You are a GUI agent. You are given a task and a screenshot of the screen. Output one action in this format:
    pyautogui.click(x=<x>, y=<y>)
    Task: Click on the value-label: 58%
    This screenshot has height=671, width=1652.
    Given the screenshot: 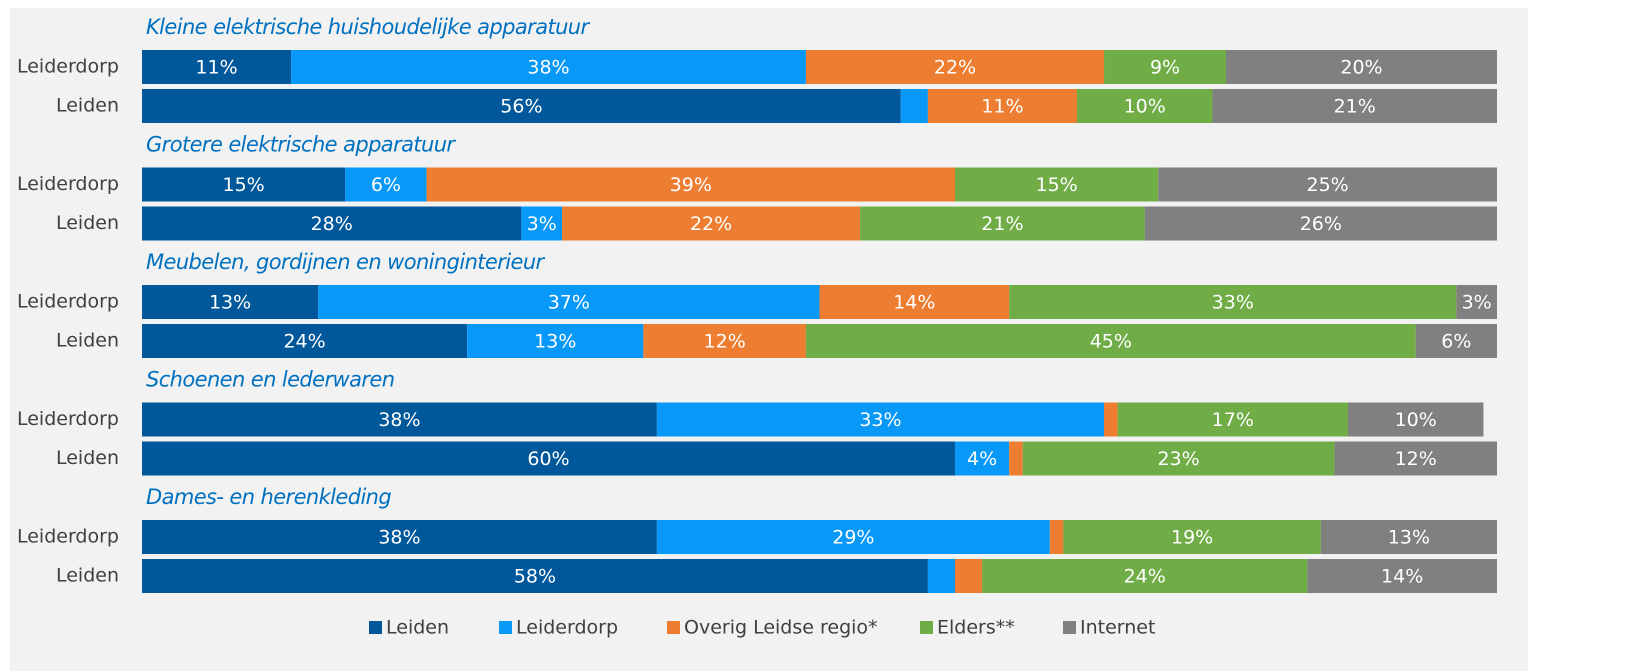 What is the action you would take?
    pyautogui.click(x=535, y=577)
    